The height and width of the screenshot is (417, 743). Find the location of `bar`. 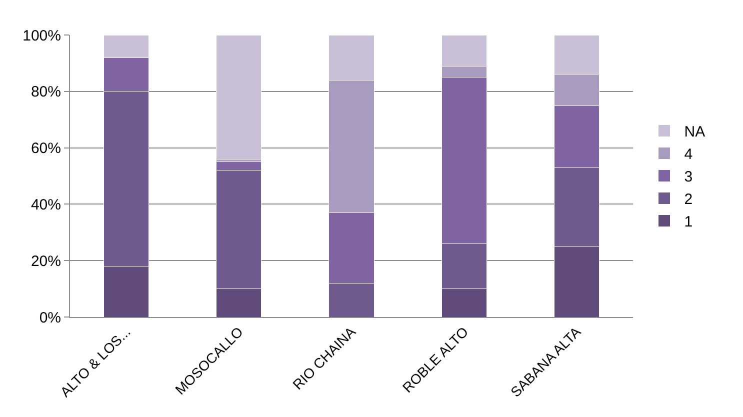

bar is located at coordinates (239, 97).